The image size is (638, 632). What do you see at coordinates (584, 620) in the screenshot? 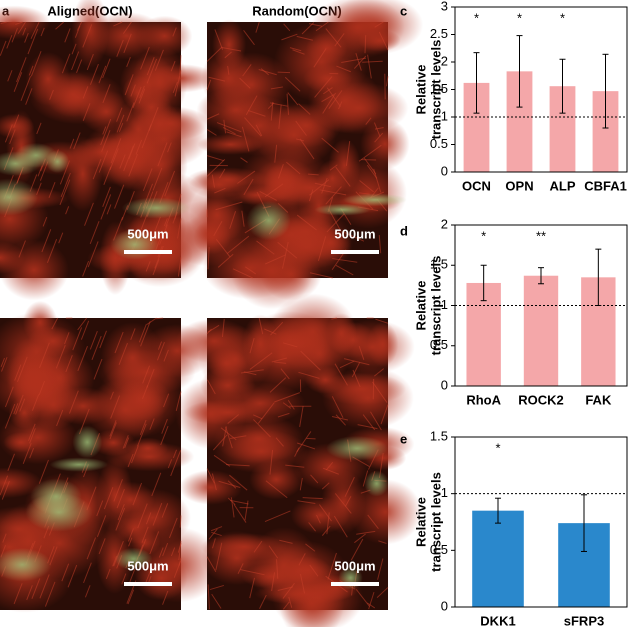
I see `x-tick-label: sFRP3` at bounding box center [584, 620].